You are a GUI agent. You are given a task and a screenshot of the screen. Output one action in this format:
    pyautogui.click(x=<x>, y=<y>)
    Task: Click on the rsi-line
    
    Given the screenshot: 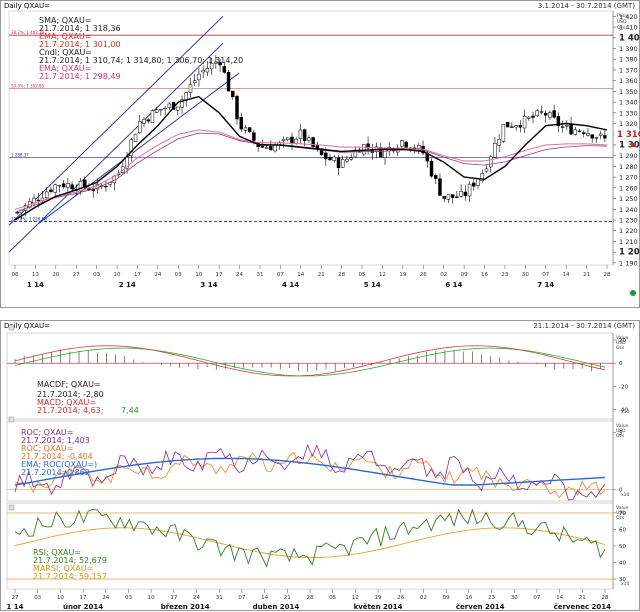 What is the action you would take?
    pyautogui.click(x=310, y=538)
    